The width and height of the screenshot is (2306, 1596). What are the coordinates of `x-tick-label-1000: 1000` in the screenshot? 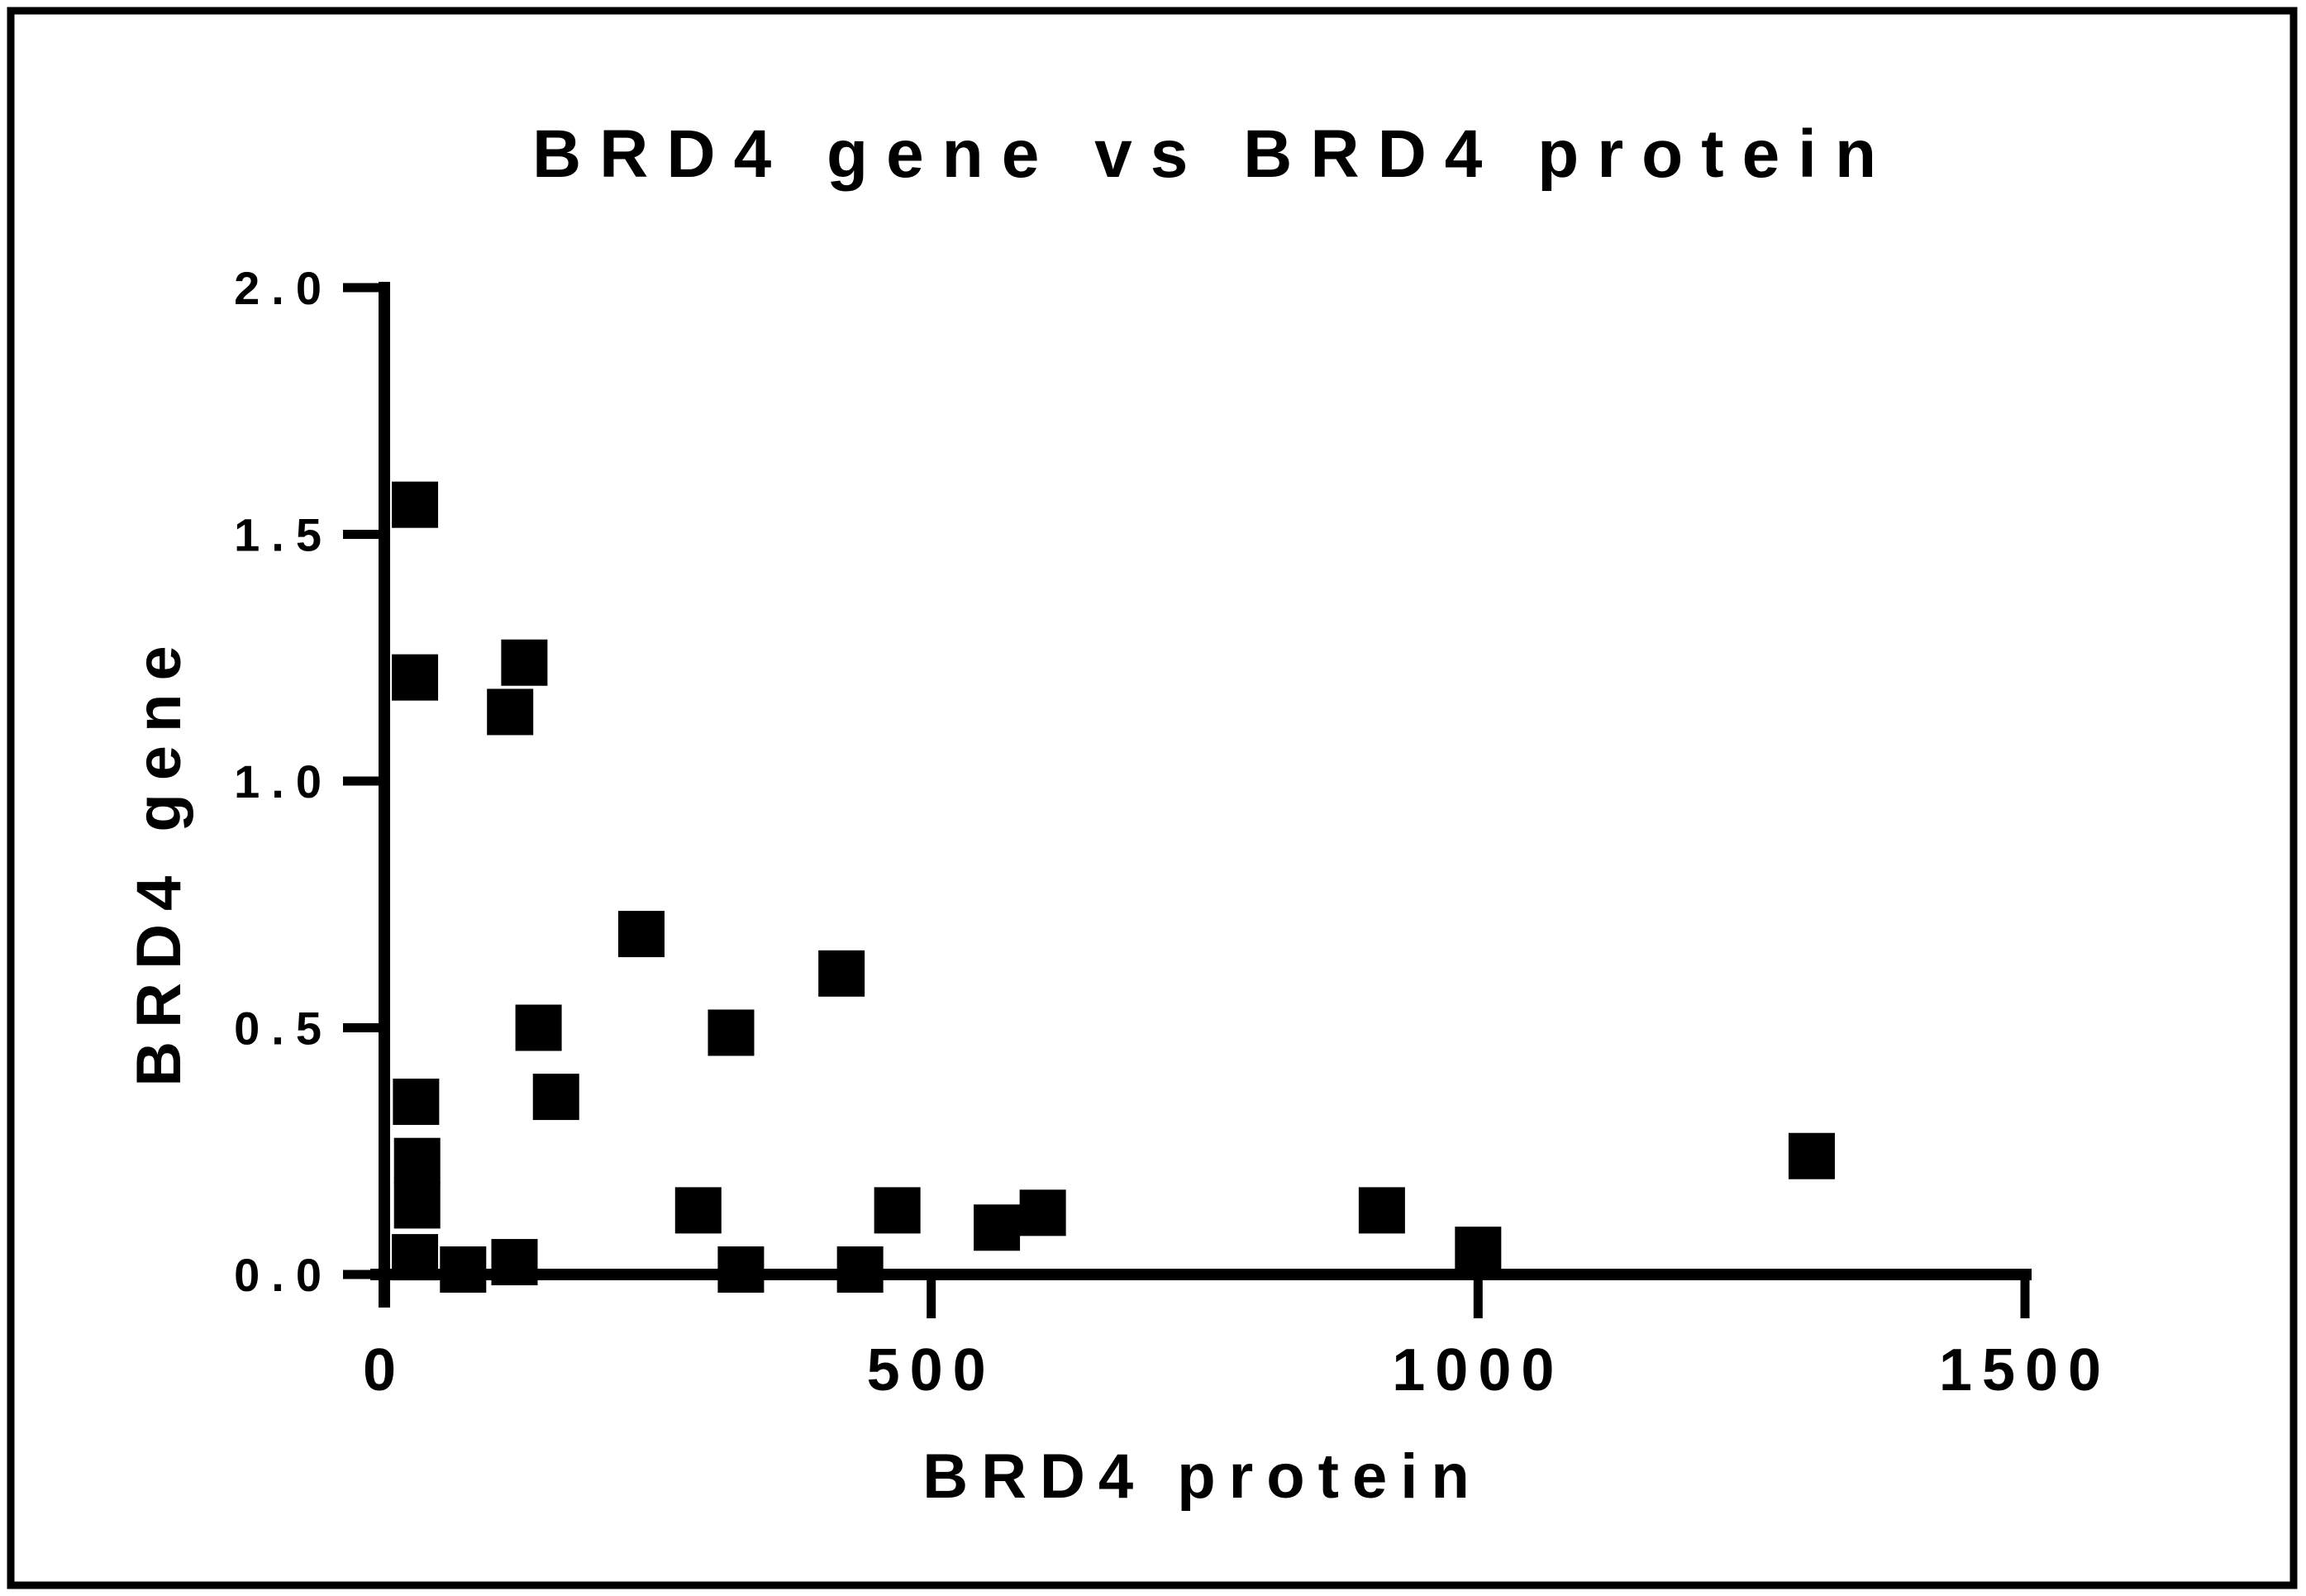 It's located at (1478, 1370).